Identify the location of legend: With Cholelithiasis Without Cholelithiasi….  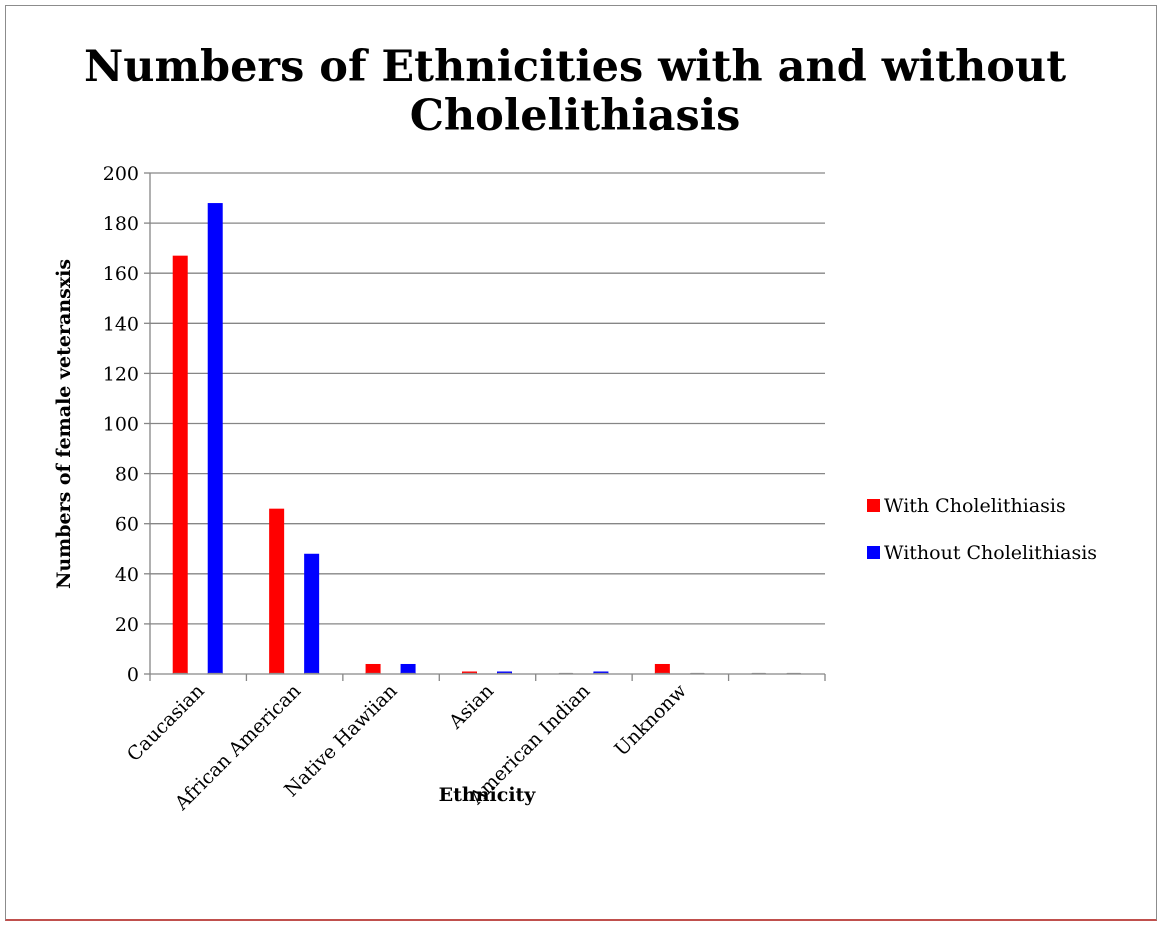
(982, 529).